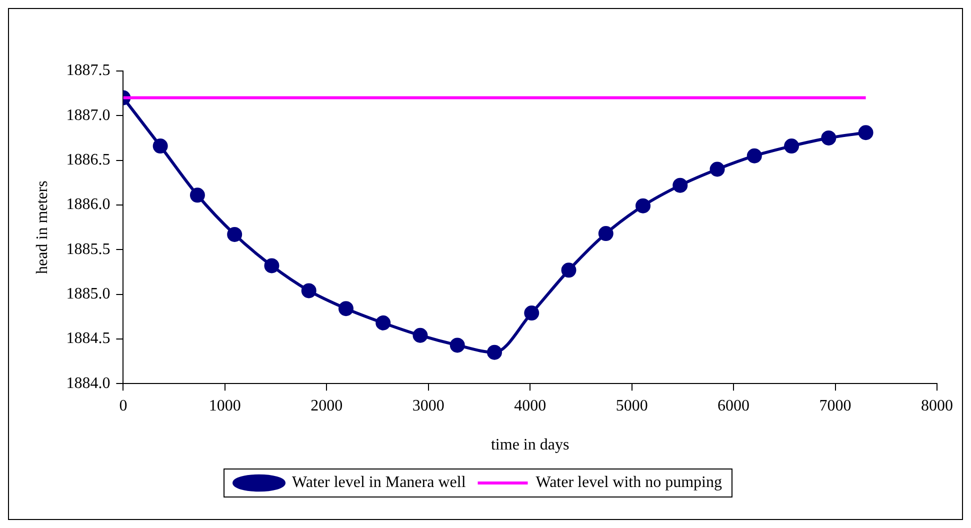  Describe the element at coordinates (530, 445) in the screenshot. I see `x-axis-title: time in days` at that location.